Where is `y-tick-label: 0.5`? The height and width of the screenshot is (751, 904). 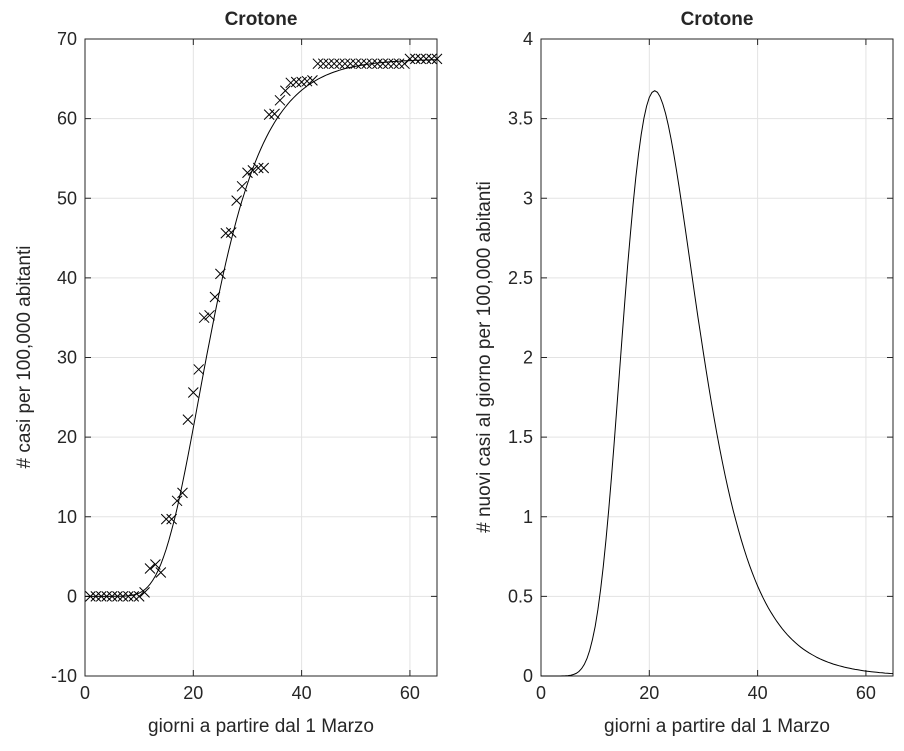
y-tick-label: 0.5 is located at coordinates (520, 596).